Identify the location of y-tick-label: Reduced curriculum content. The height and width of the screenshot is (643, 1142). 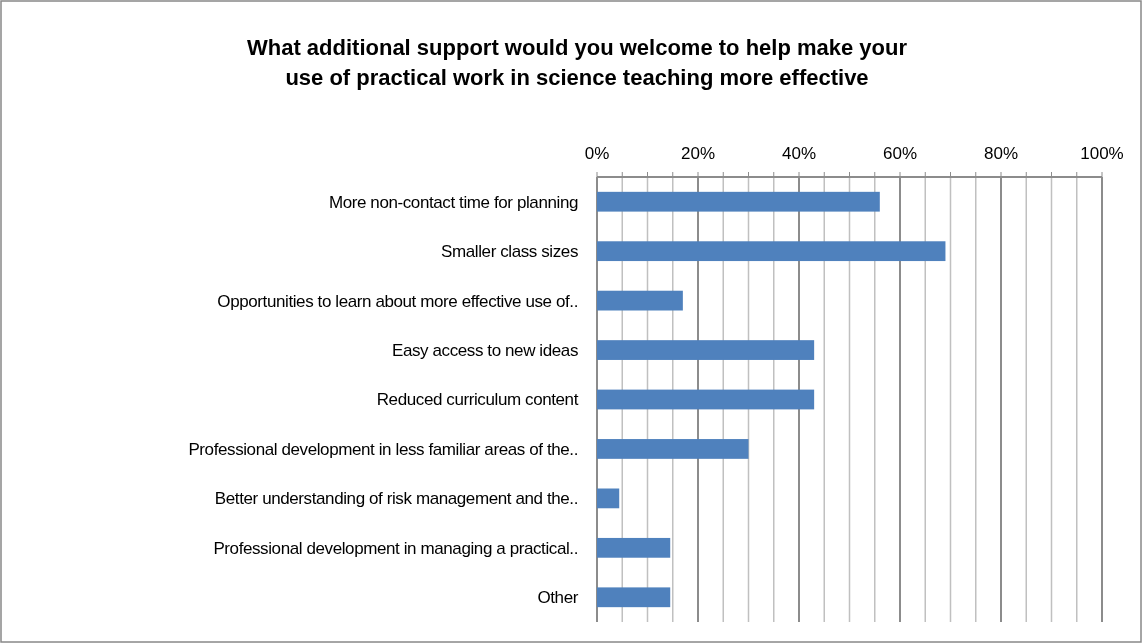
(477, 400).